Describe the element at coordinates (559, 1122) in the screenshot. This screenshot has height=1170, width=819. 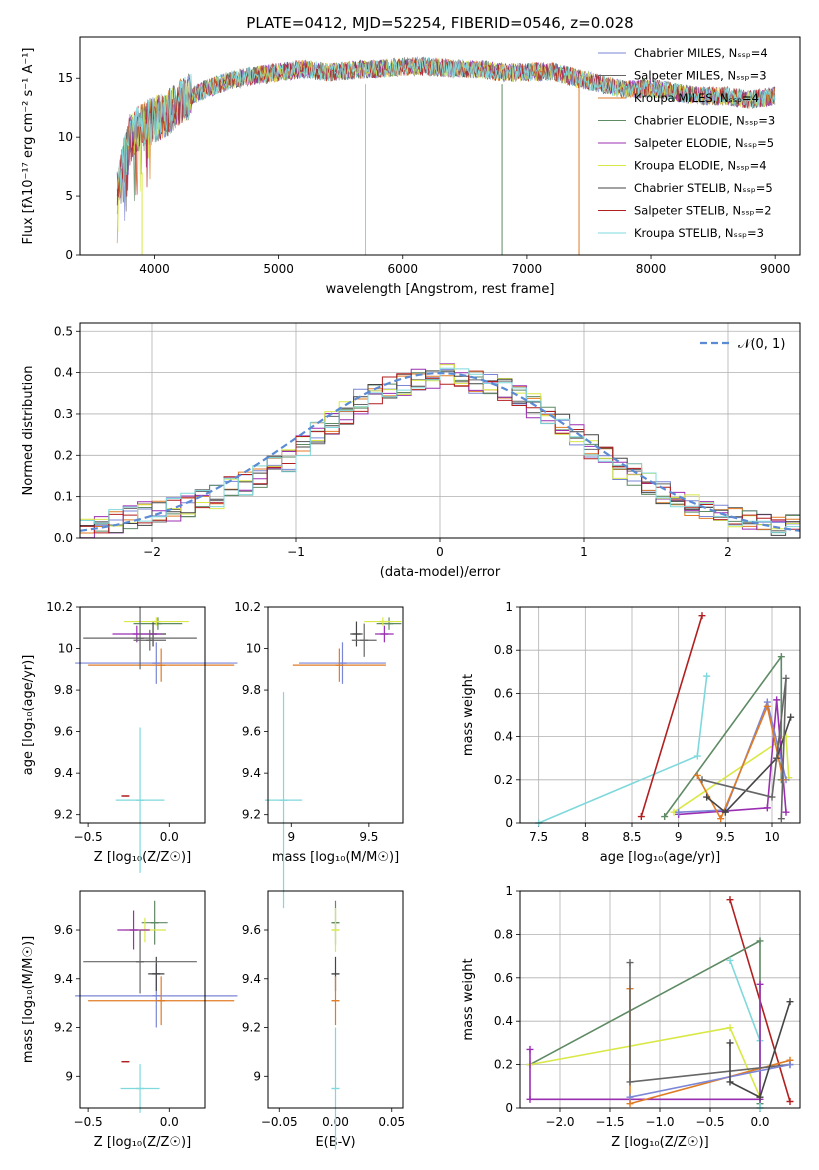
I see `x-tick-label: −2.0` at that location.